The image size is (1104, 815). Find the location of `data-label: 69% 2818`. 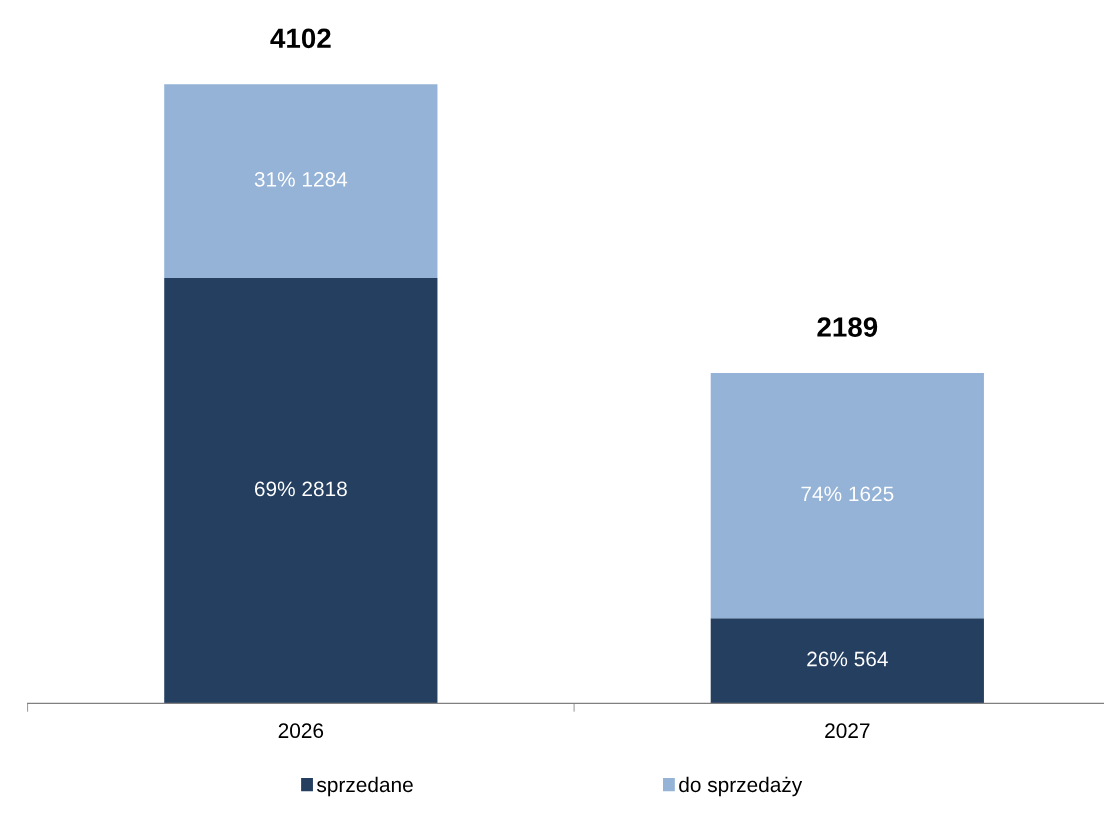

data-label: 69% 2818 is located at coordinates (300, 489).